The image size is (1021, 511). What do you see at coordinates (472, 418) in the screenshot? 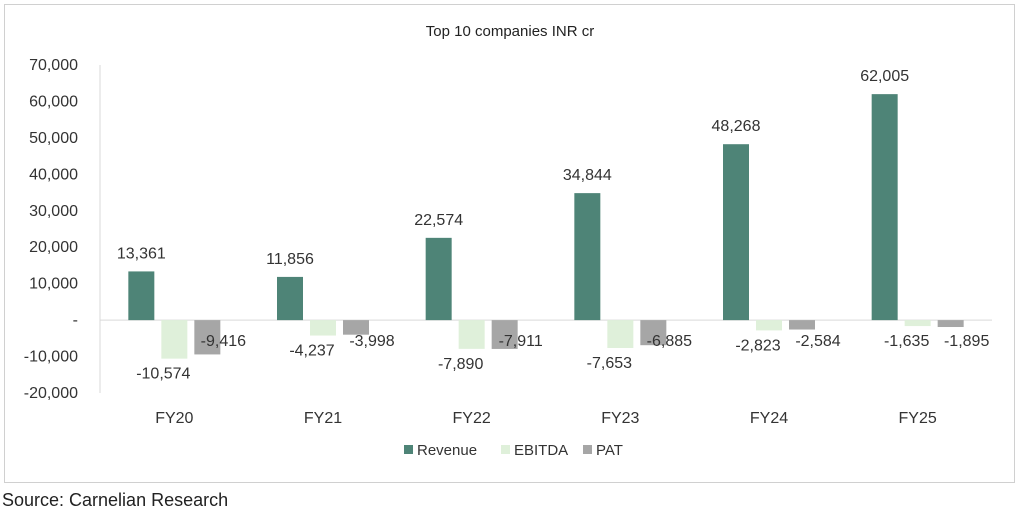
I see `x-tick-label: FY22` at bounding box center [472, 418].